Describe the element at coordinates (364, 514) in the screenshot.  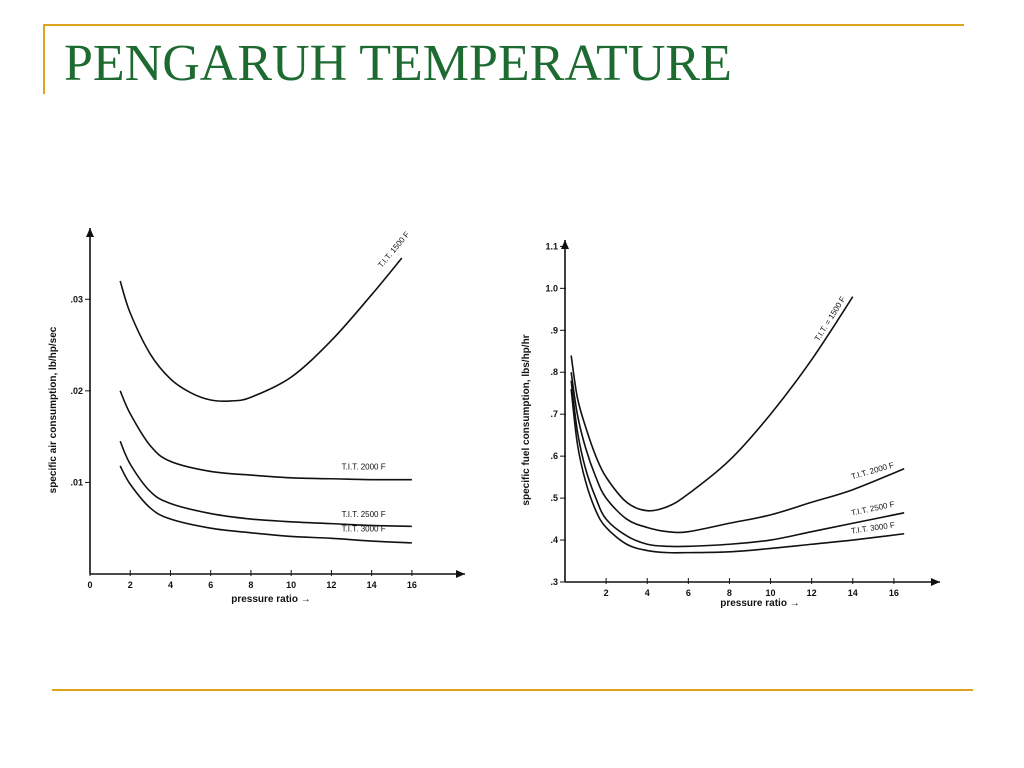
I see `chart1-series-label-3: T.I.T. 2500 F` at that location.